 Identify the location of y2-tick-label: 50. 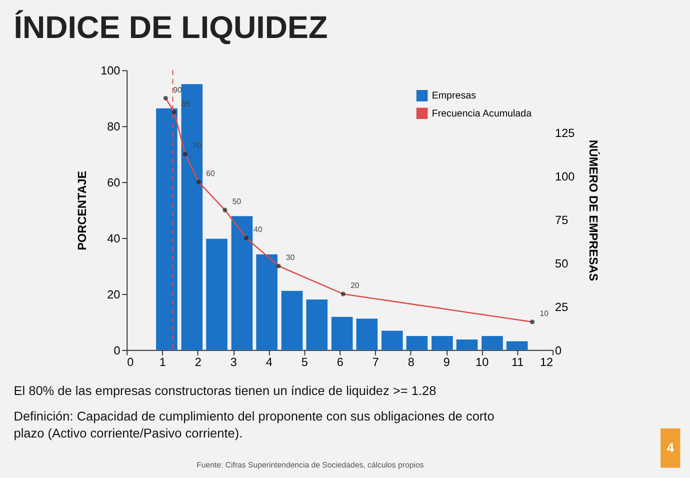
(562, 263).